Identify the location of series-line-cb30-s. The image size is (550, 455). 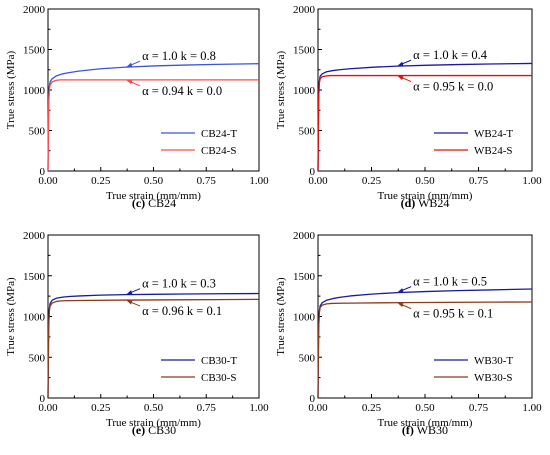
(153, 348).